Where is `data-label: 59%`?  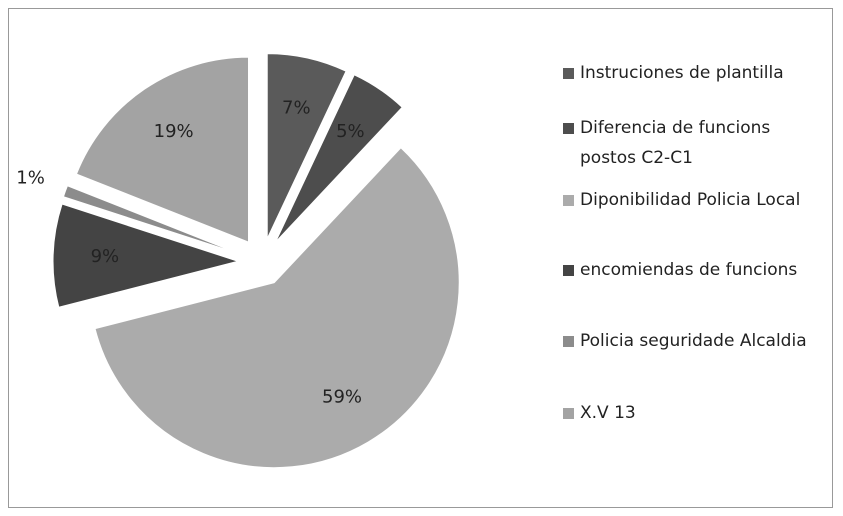 data-label: 59% is located at coordinates (342, 396).